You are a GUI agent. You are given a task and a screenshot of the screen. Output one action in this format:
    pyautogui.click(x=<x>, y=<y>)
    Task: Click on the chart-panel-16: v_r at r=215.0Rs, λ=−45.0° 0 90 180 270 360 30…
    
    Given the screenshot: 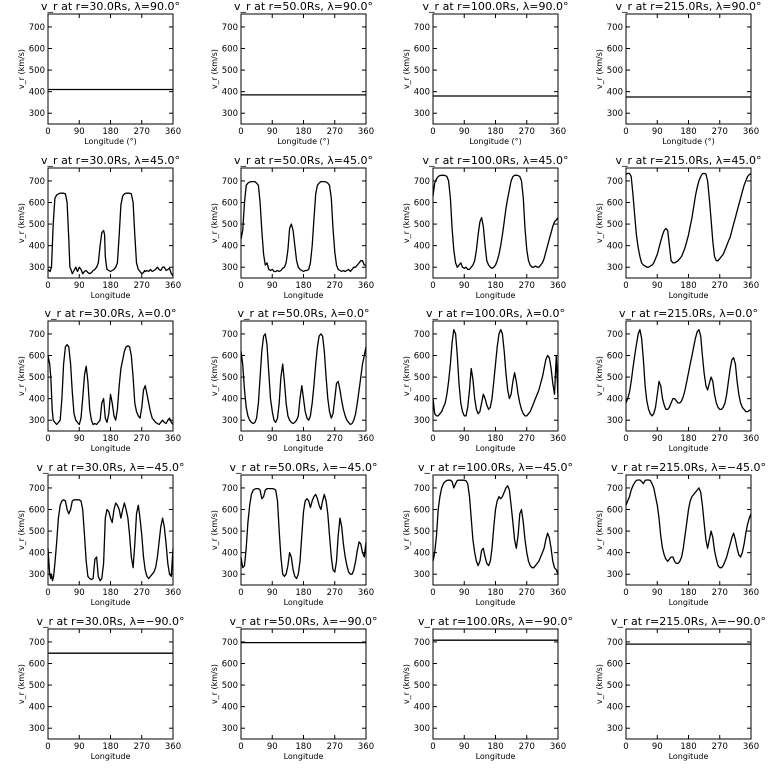 What is the action you would take?
    pyautogui.click(x=680, y=534)
    